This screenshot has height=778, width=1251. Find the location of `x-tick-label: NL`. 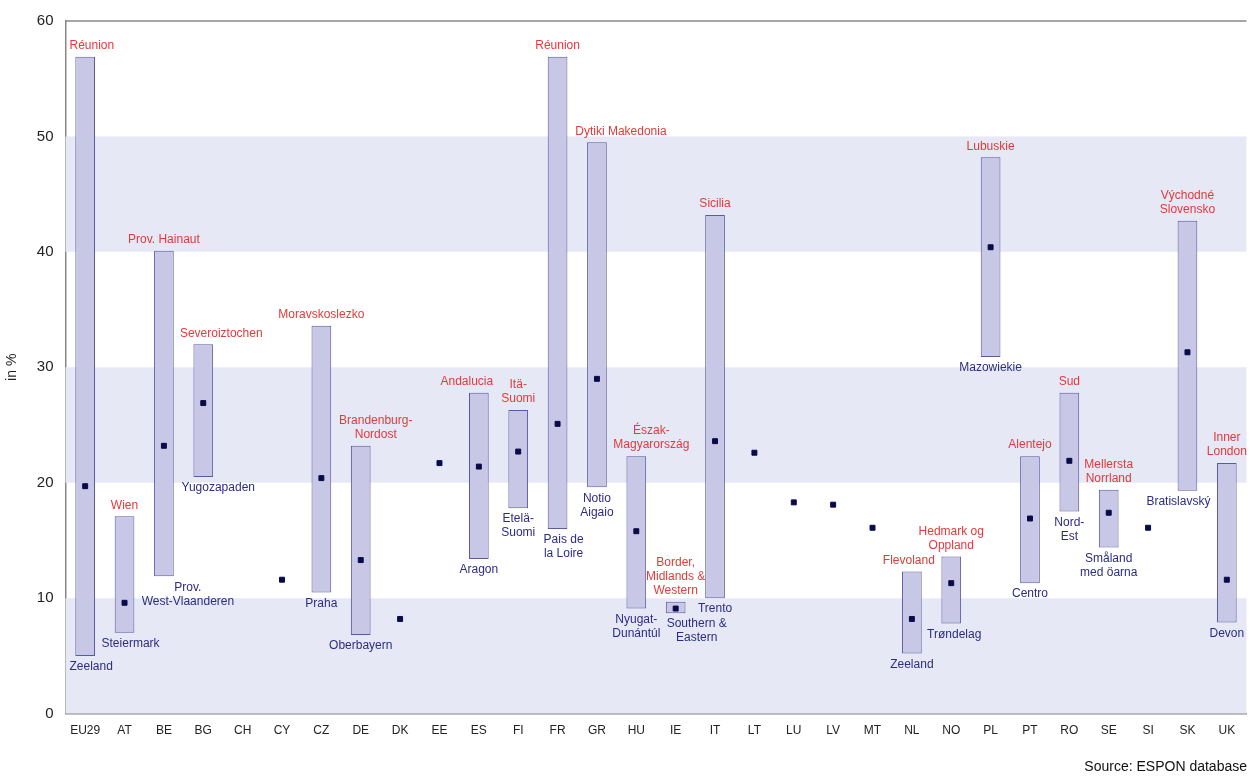

x-tick-label: NL is located at coordinates (912, 730).